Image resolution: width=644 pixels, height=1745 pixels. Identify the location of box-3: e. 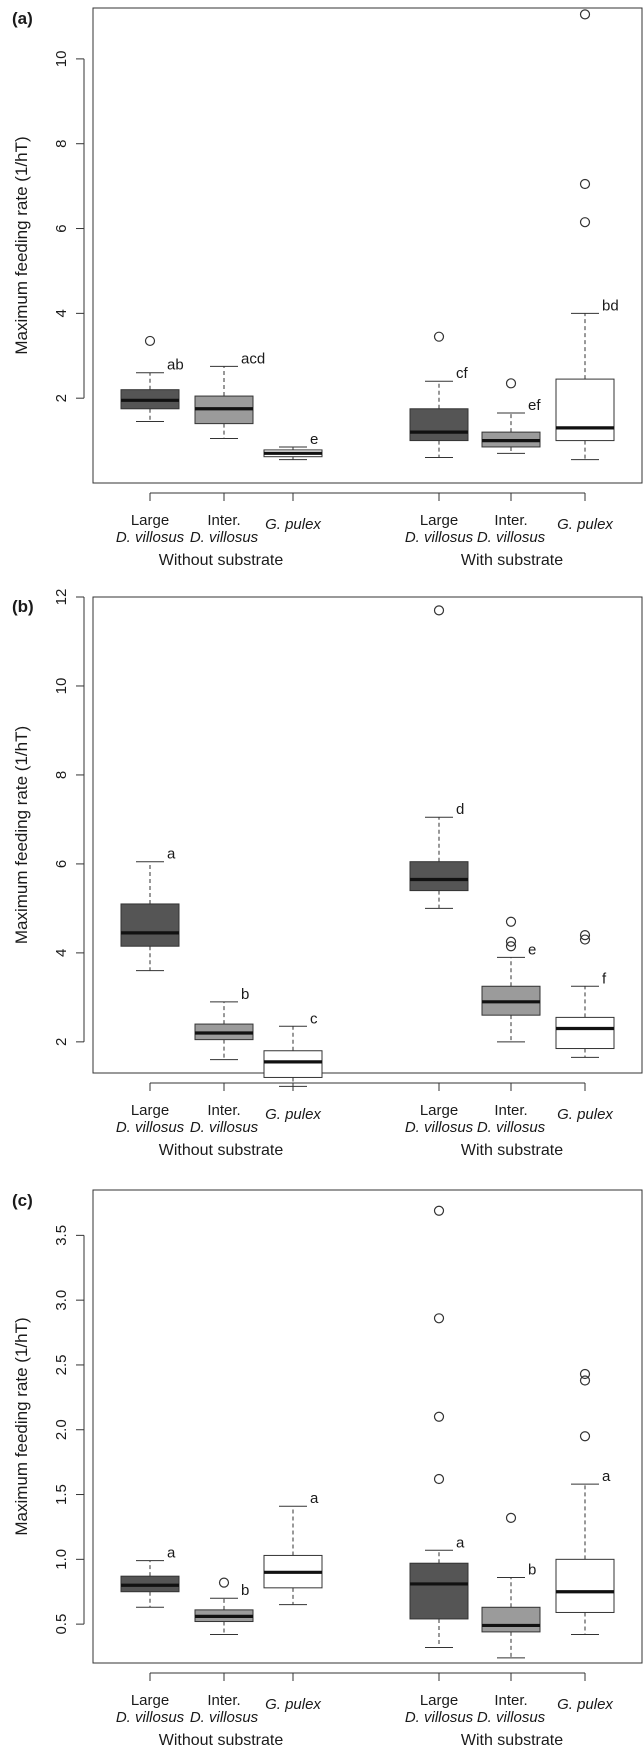
(293, 446).